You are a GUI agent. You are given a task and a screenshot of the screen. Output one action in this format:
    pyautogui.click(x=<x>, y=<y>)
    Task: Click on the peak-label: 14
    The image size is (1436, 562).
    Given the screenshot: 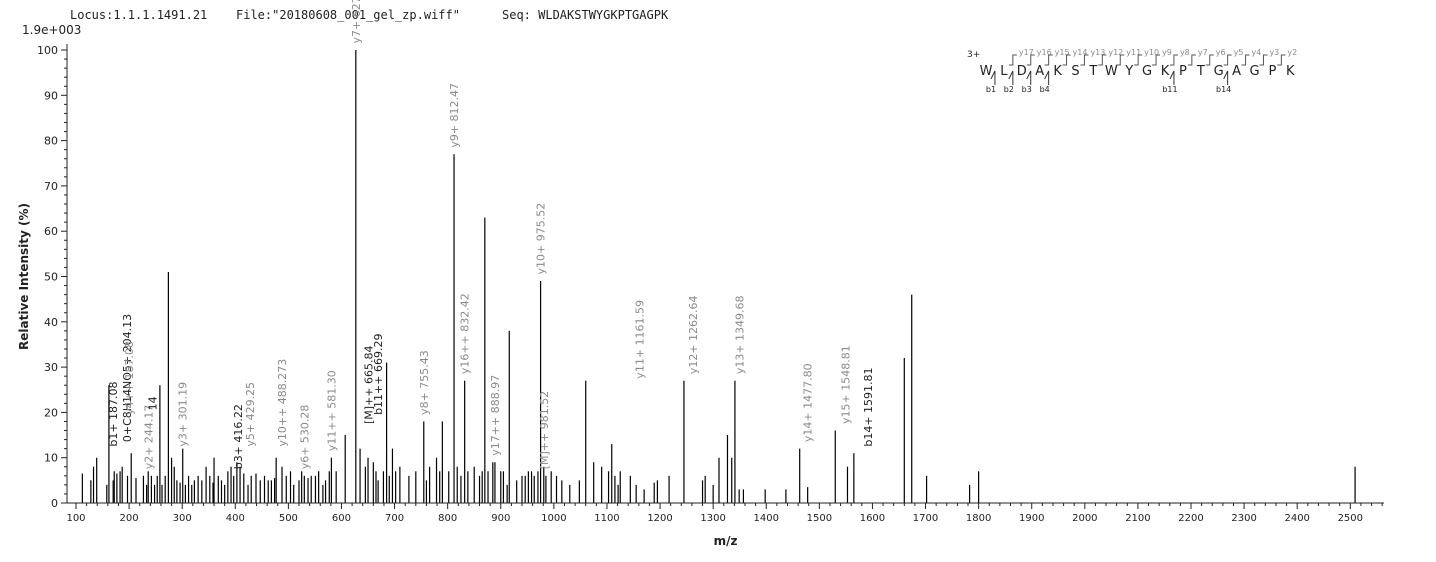 What is the action you would take?
    pyautogui.click(x=152, y=403)
    